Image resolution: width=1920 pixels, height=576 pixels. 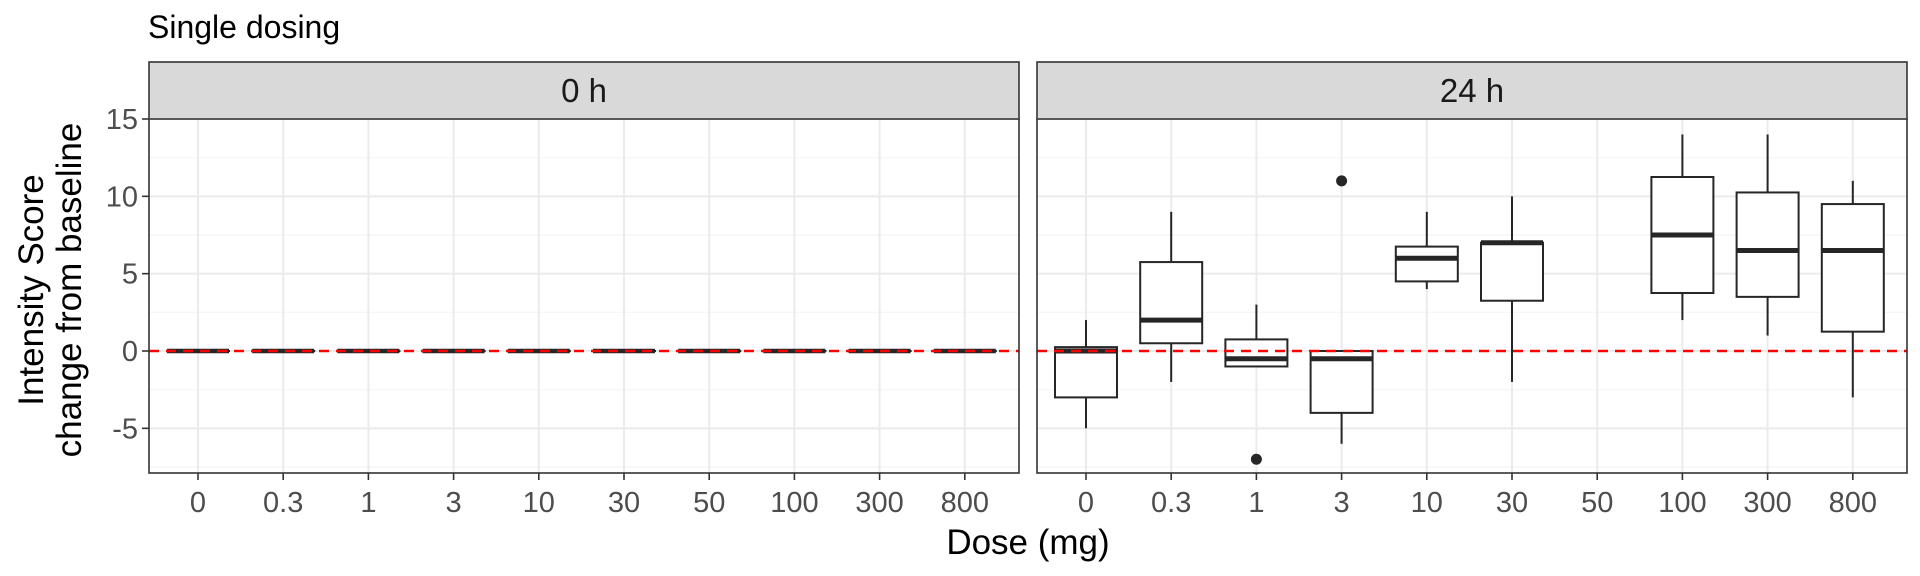 What do you see at coordinates (244, 27) in the screenshot?
I see `chart-title: Single dosing` at bounding box center [244, 27].